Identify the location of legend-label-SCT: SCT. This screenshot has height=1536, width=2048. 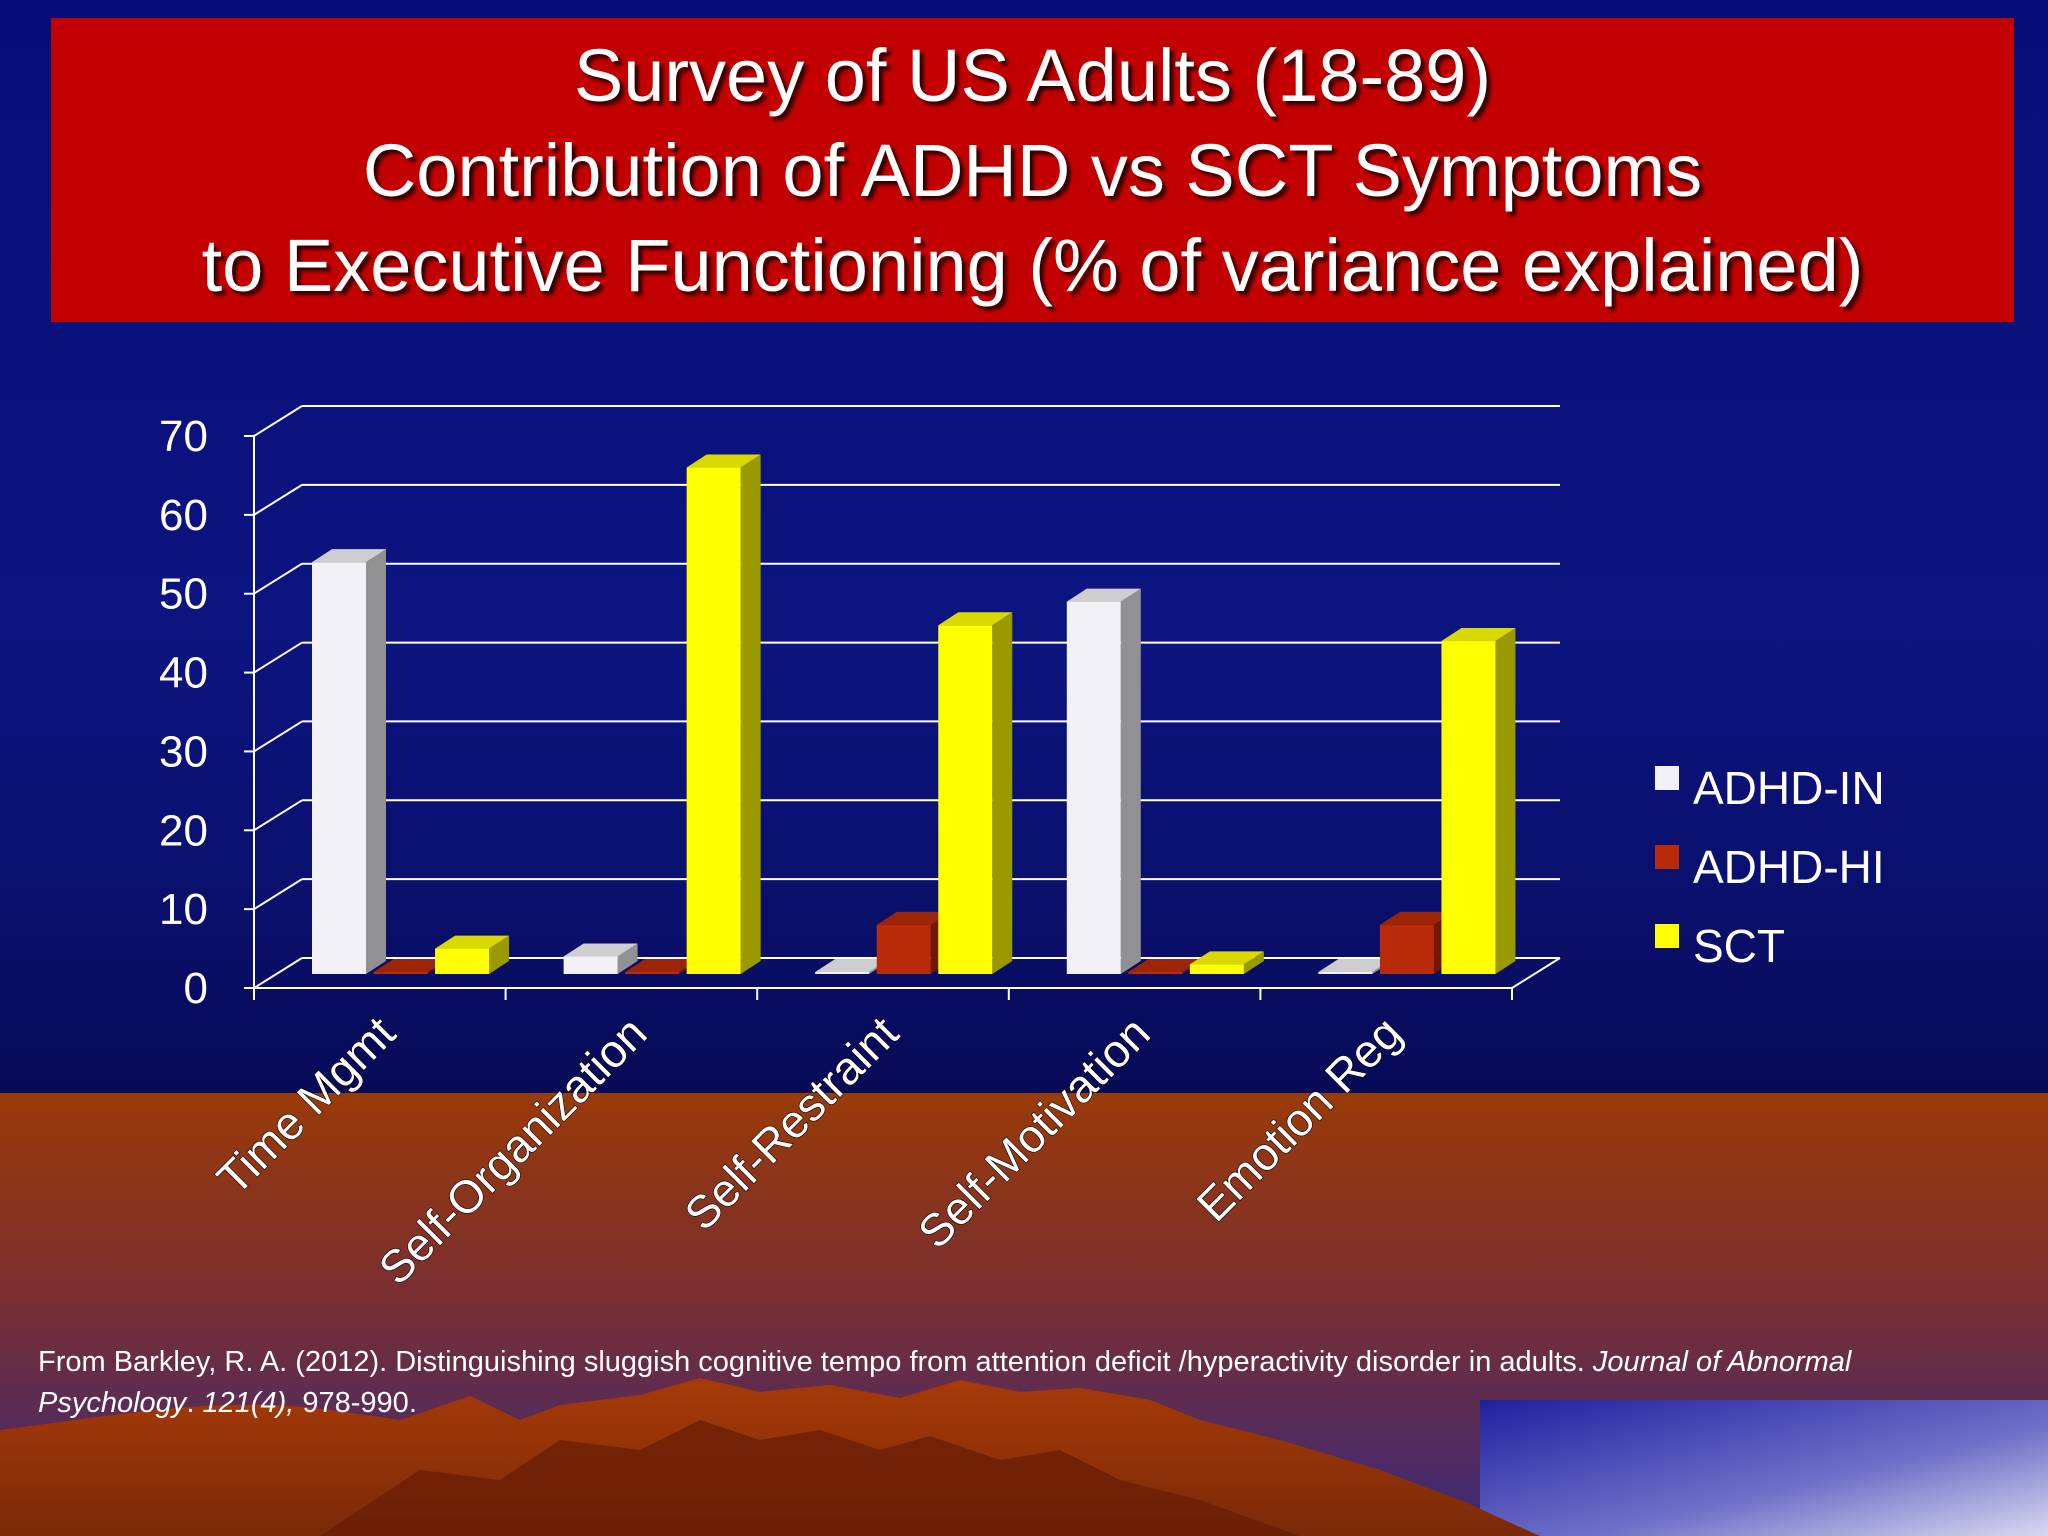
(1739, 946).